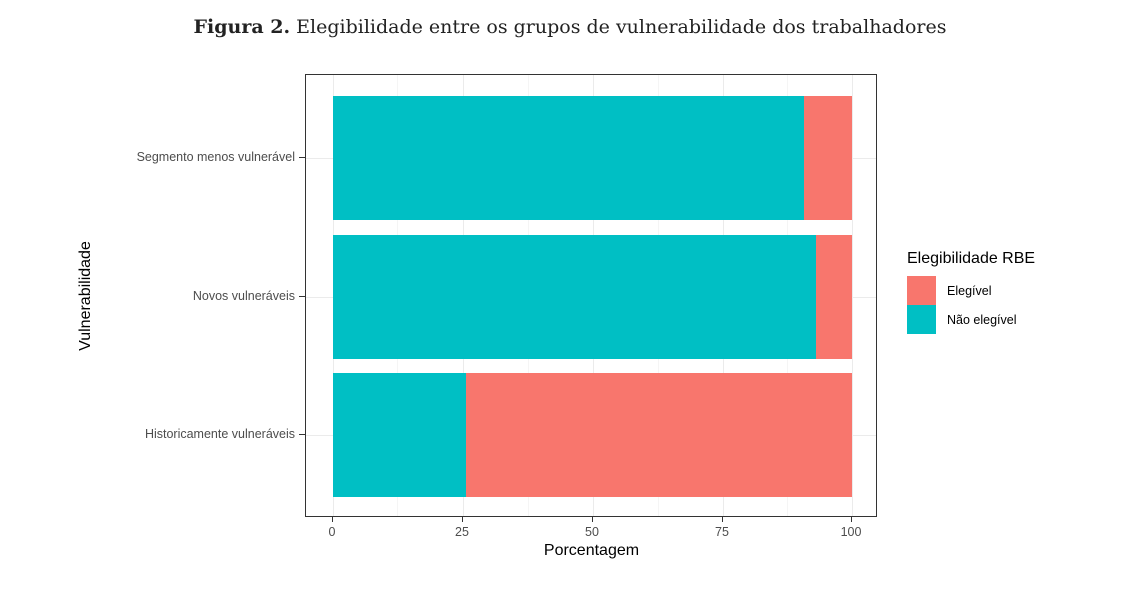 The width and height of the screenshot is (1140, 592). What do you see at coordinates (215, 157) in the screenshot?
I see `y-tick-label: Segmento menos vulnerável` at bounding box center [215, 157].